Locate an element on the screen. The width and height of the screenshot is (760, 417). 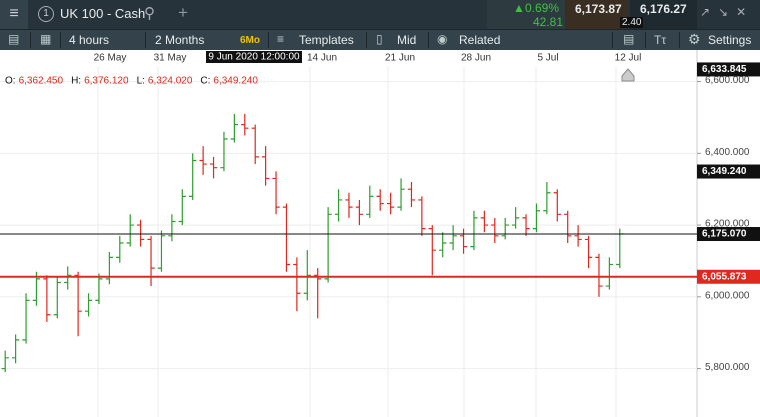
list-icon: ▤ is located at coordinates (629, 39).